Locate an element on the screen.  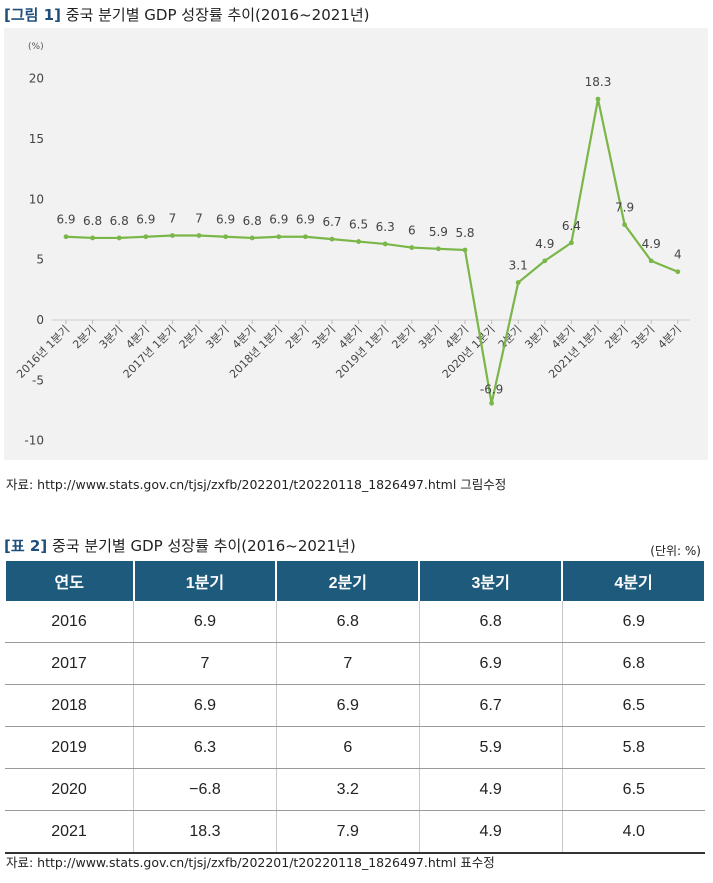
y-unit-label: (%) is located at coordinates (36, 47).